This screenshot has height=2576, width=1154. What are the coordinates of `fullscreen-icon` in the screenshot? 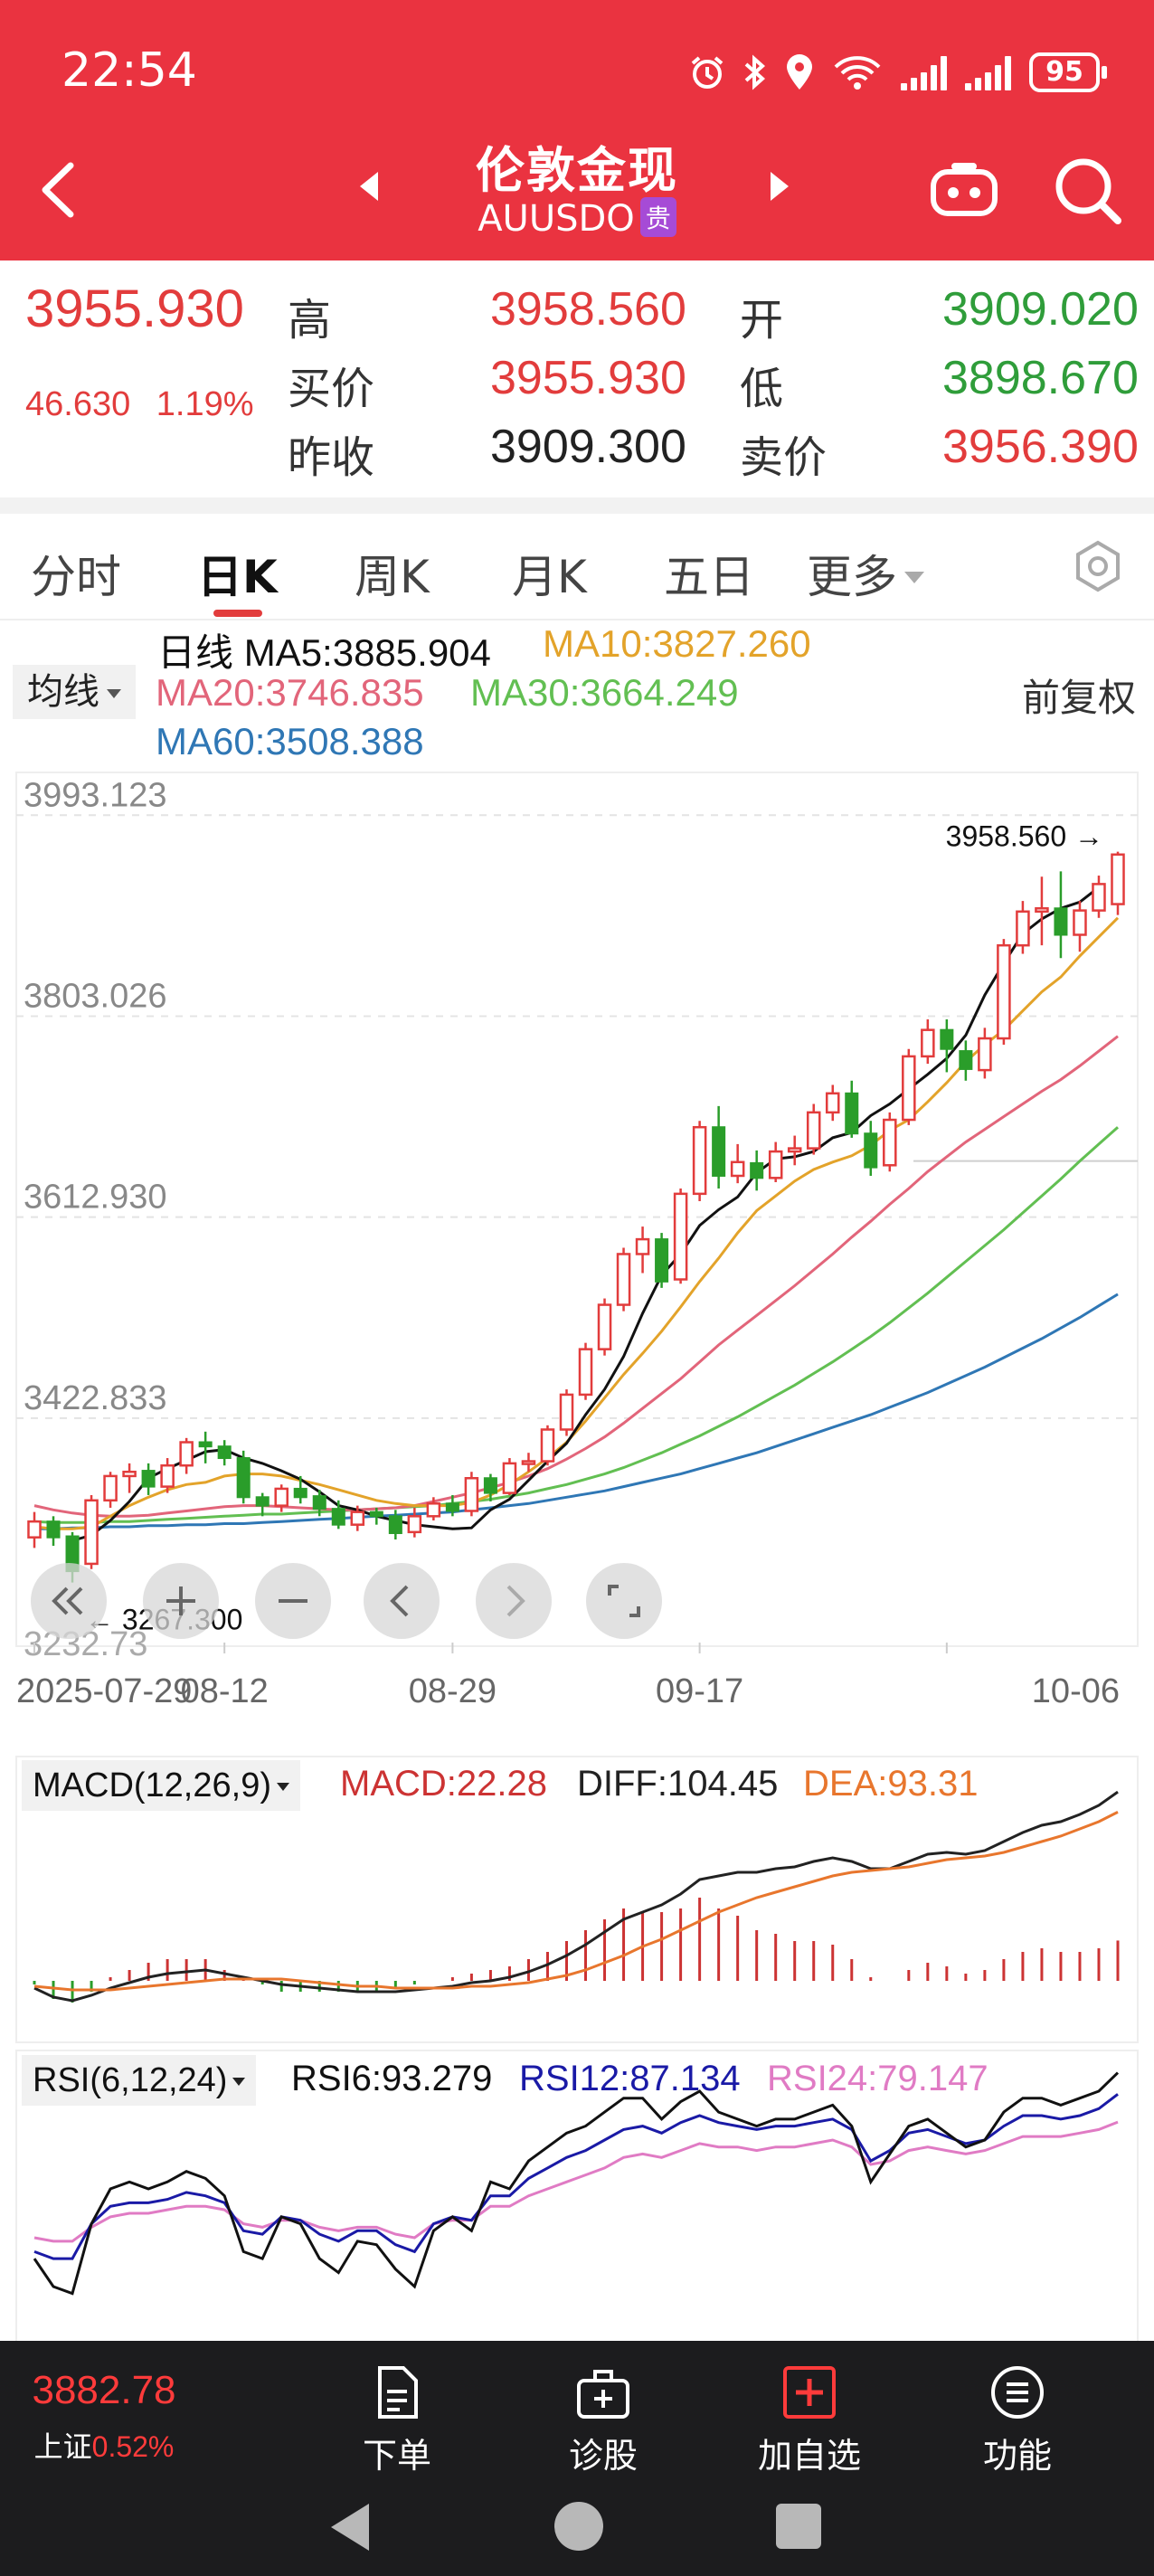 It's located at (624, 1601).